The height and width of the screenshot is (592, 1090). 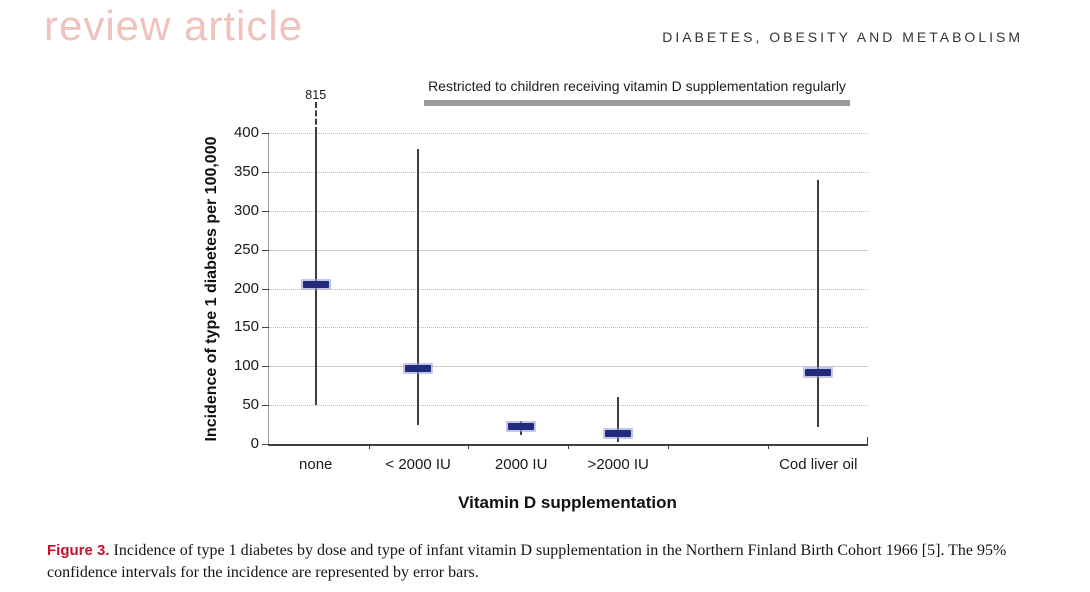 What do you see at coordinates (246, 366) in the screenshot?
I see `y-tick-label-100: 100` at bounding box center [246, 366].